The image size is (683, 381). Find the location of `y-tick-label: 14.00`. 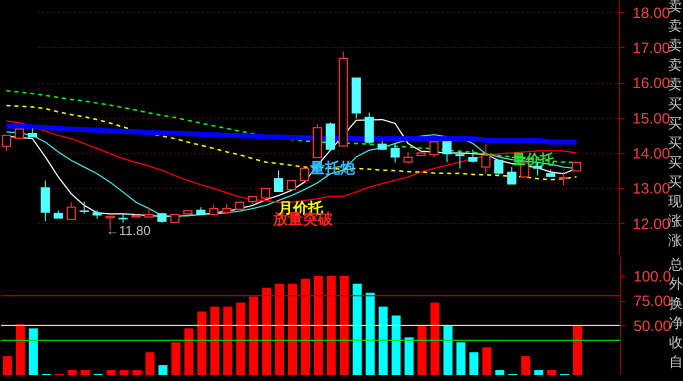

y-tick-label: 14.00 is located at coordinates (651, 154).